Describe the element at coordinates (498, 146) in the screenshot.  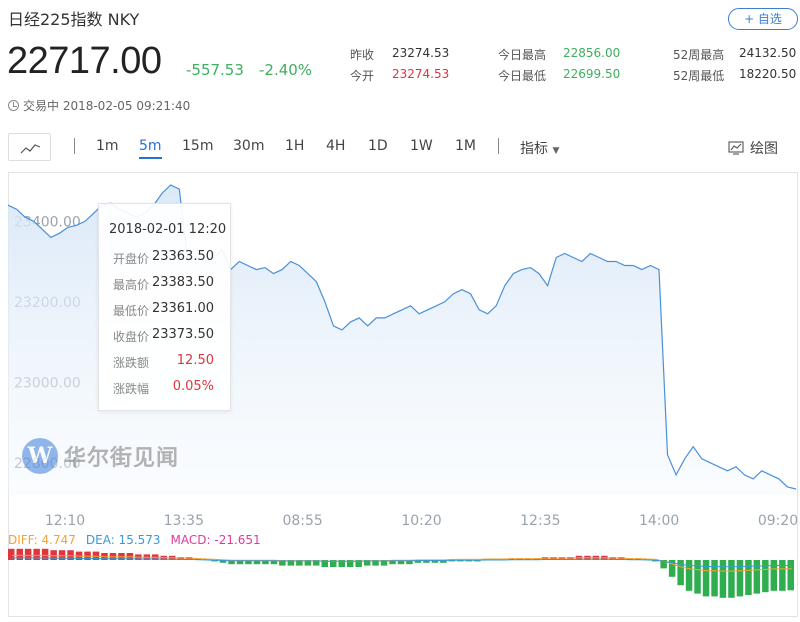
I see `toolbar-divider` at that location.